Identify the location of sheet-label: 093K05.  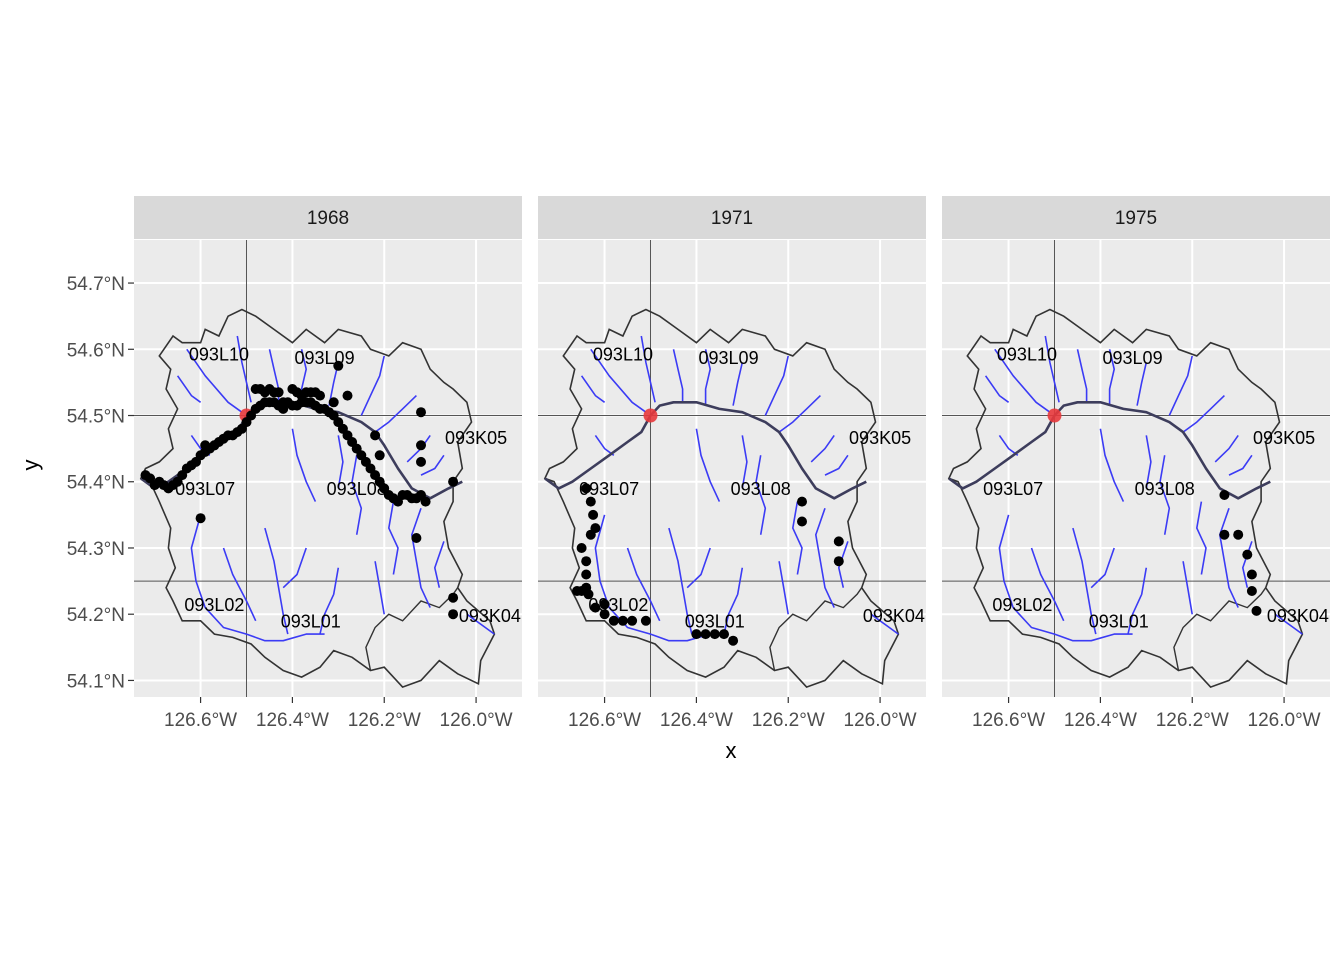
(1284, 438).